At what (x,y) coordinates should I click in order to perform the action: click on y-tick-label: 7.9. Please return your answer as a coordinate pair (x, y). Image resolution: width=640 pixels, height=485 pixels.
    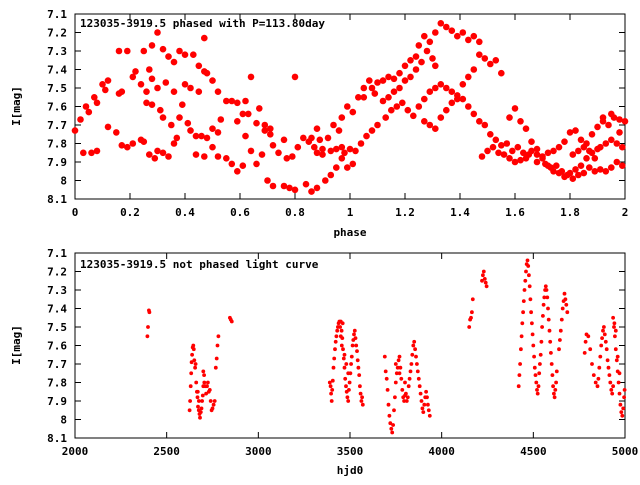
    Looking at the image, I should click on (57, 162).